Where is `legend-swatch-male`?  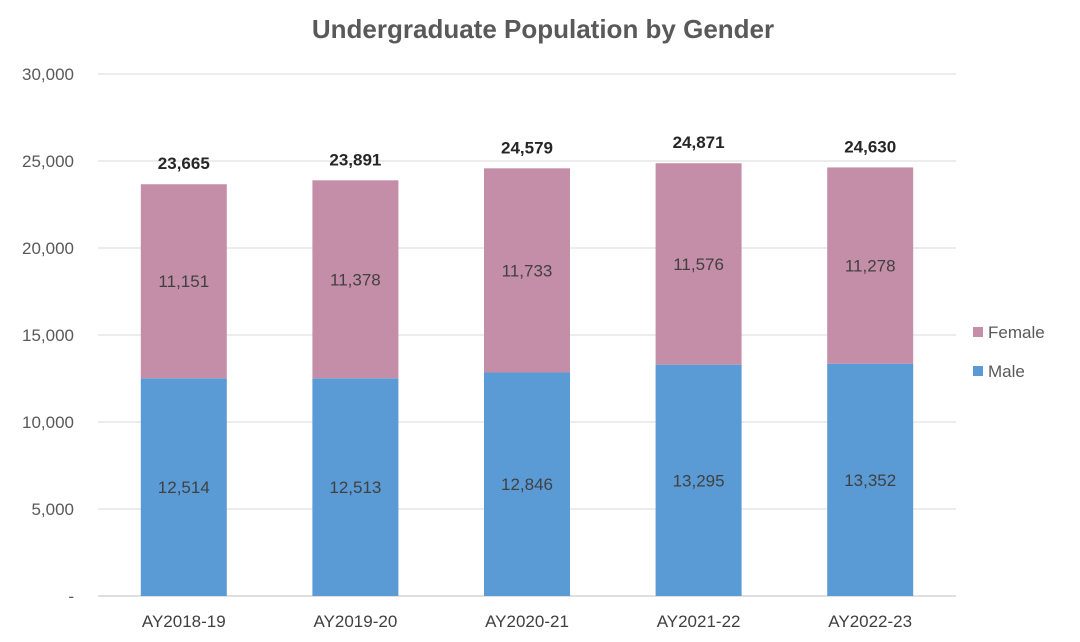 legend-swatch-male is located at coordinates (978, 371).